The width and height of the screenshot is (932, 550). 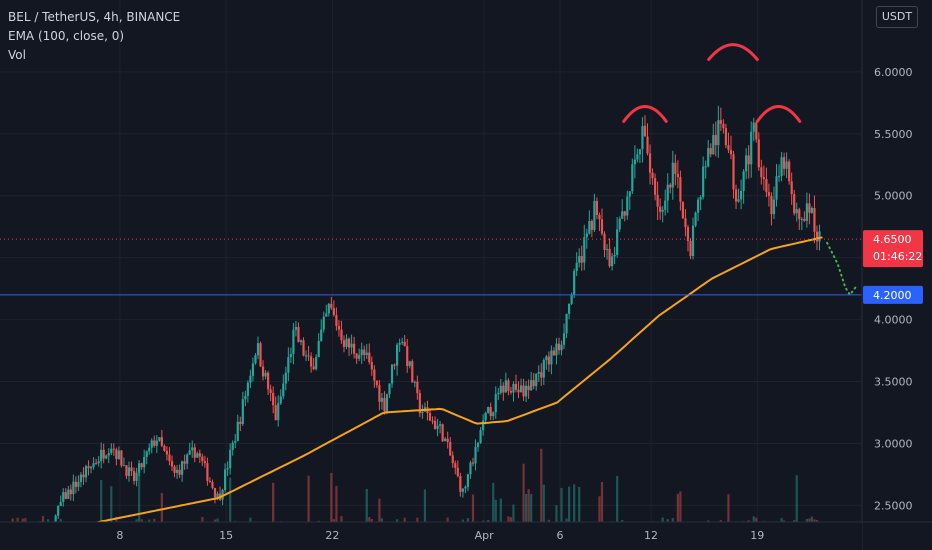 I want to click on y-tick-label: 3.0000, so click(x=893, y=443).